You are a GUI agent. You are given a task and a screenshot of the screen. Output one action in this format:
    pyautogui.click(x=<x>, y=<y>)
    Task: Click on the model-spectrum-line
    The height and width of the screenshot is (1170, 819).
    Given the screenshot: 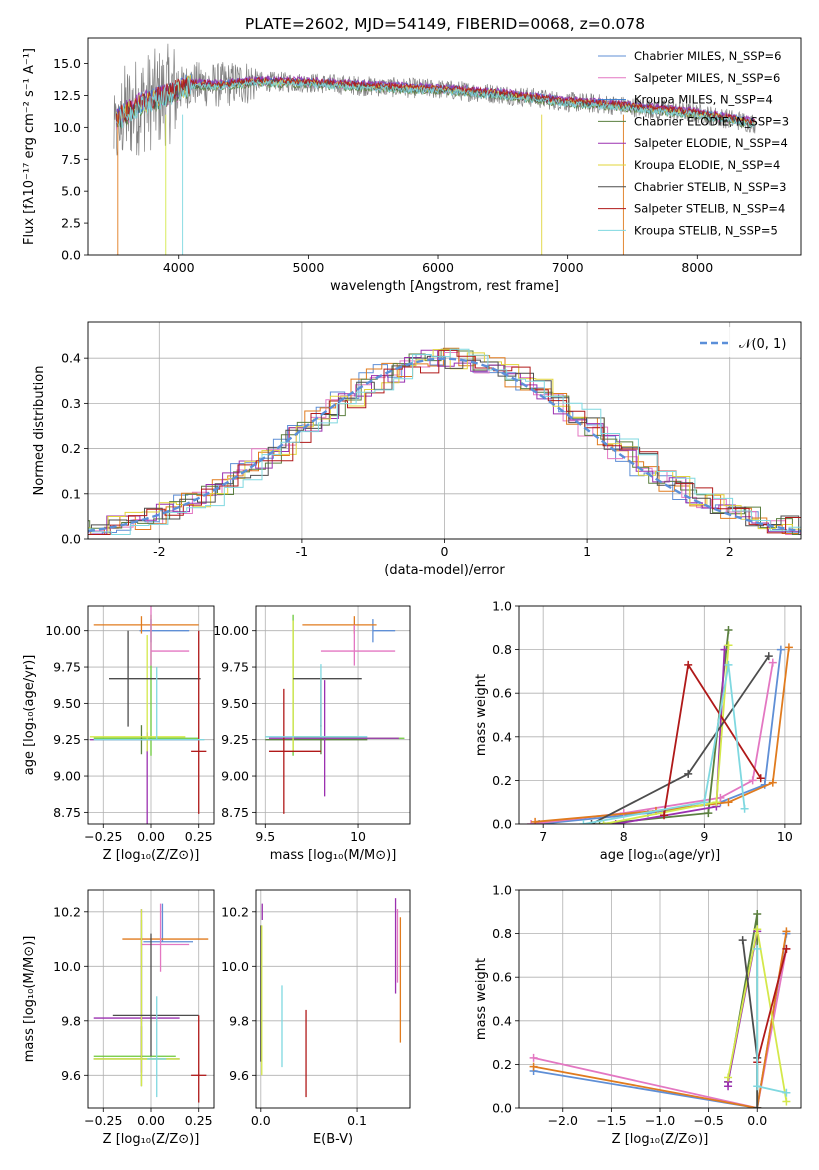 What is the action you would take?
    pyautogui.click(x=435, y=101)
    